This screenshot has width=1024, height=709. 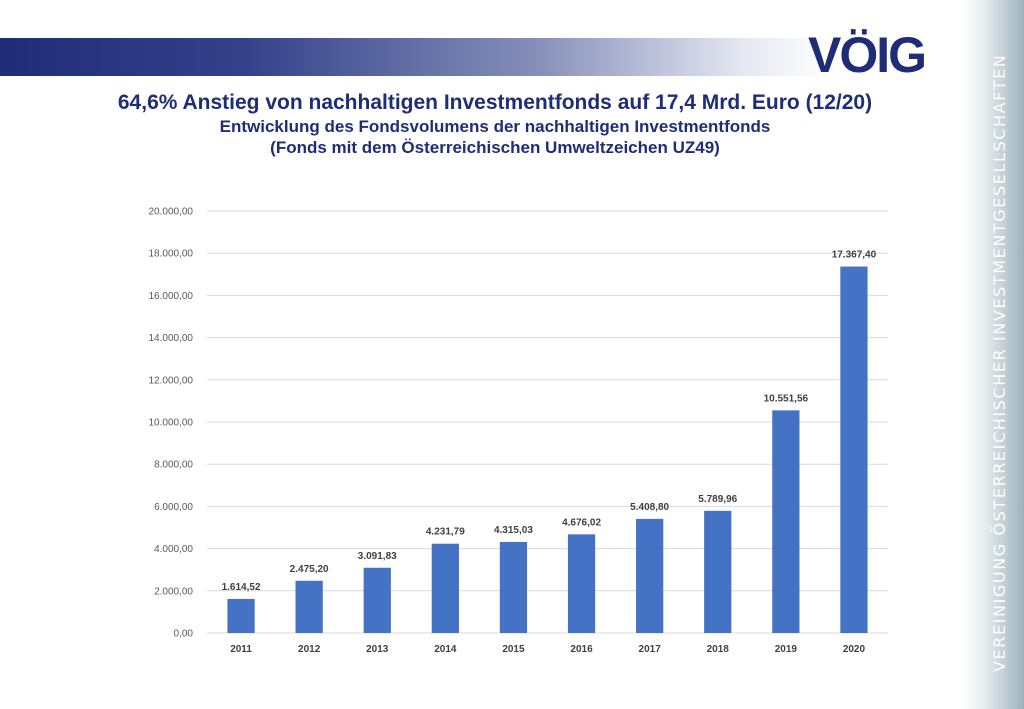 What do you see at coordinates (581, 649) in the screenshot?
I see `x-tick-label: 2016` at bounding box center [581, 649].